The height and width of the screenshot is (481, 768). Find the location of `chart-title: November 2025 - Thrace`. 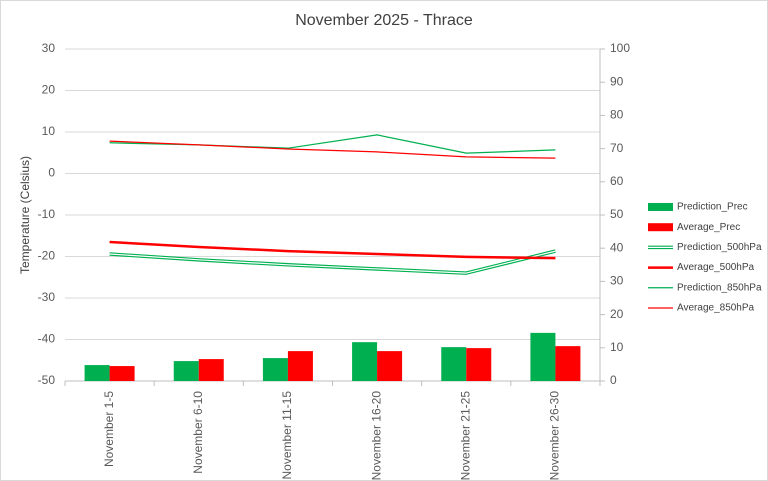

chart-title: November 2025 - Thrace is located at coordinates (384, 20).